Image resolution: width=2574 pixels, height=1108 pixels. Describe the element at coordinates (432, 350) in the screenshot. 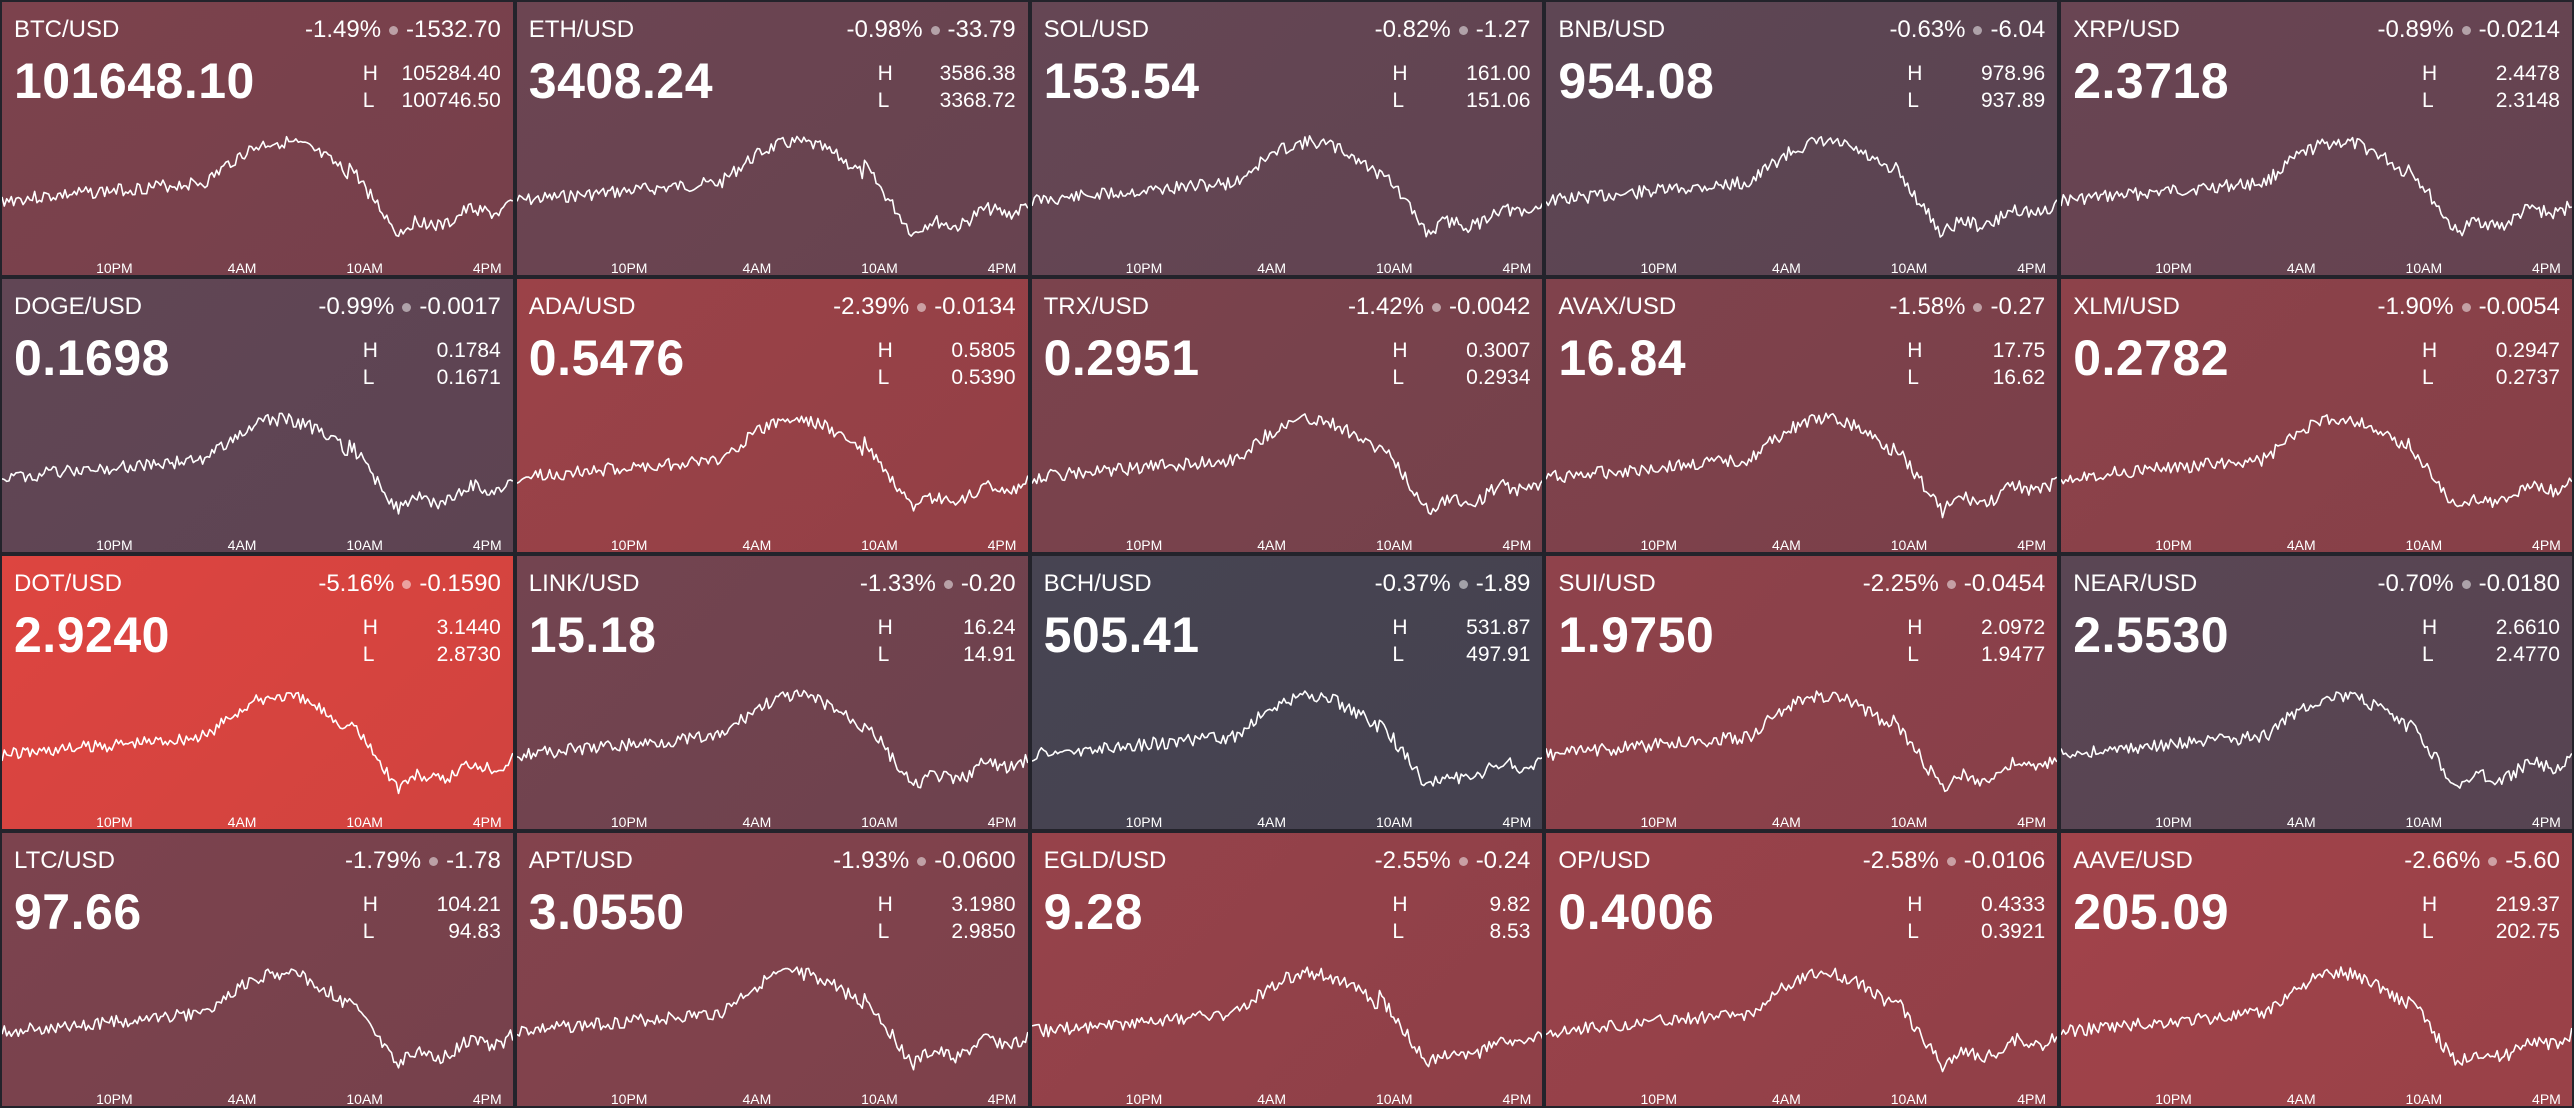

I see `high-row: H 0.1784` at that location.